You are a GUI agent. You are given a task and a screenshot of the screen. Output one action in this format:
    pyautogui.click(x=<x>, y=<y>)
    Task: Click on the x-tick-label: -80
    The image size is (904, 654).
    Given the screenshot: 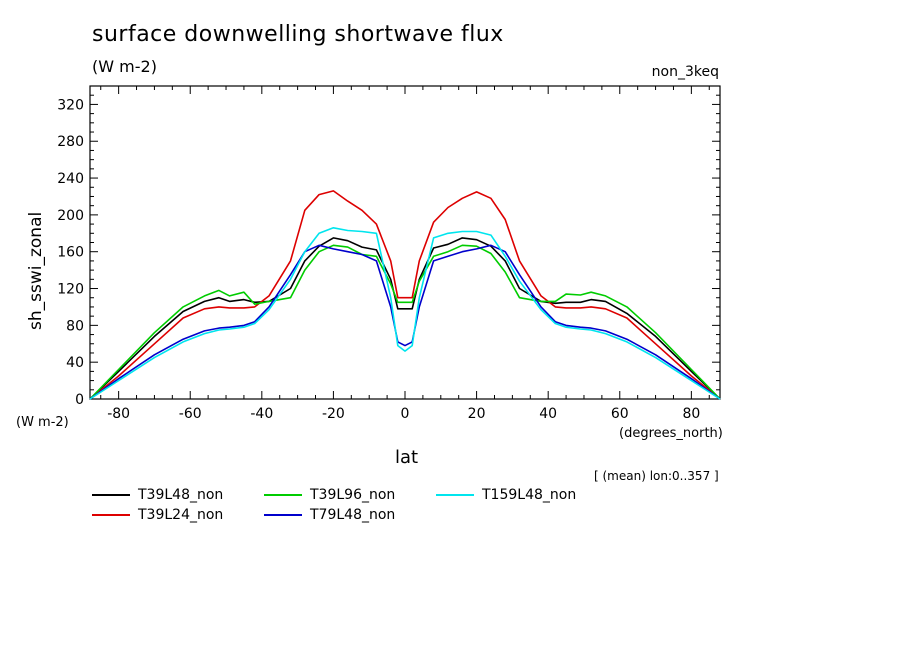 What is the action you would take?
    pyautogui.click(x=118, y=414)
    